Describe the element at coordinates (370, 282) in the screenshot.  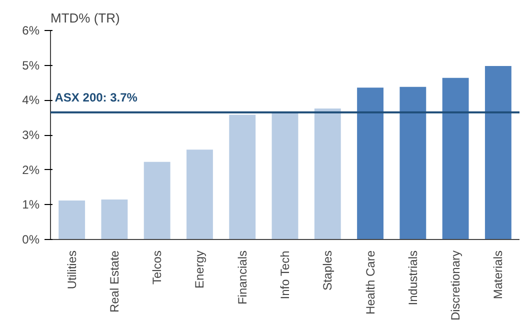
I see `x-tick-label: Health Care` at that location.